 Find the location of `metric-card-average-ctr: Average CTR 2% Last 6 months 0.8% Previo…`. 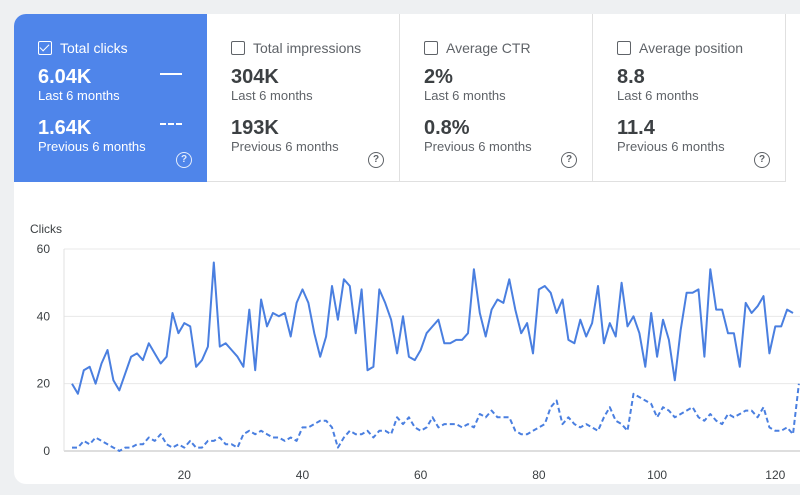

metric-card-average-ctr: Average CTR 2% Last 6 months 0.8% Previo… is located at coordinates (496, 98).